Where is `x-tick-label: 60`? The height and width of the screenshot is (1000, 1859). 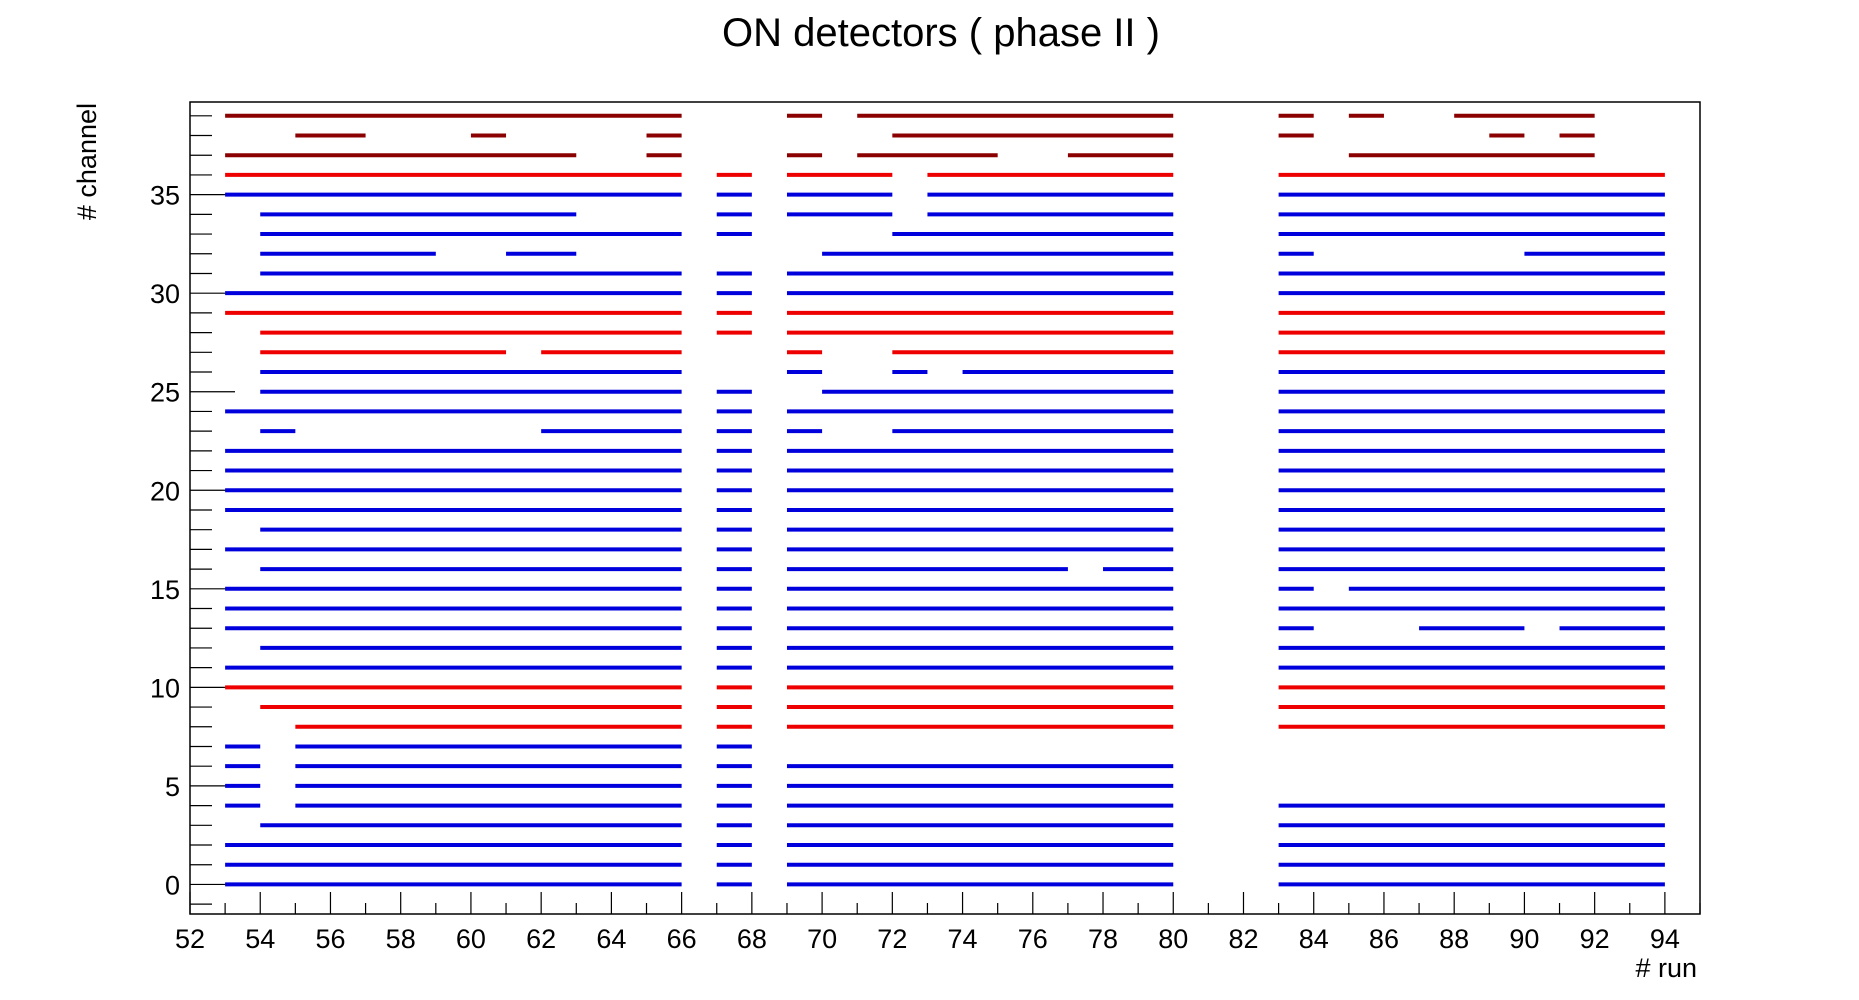 x-tick-label: 60 is located at coordinates (471, 939).